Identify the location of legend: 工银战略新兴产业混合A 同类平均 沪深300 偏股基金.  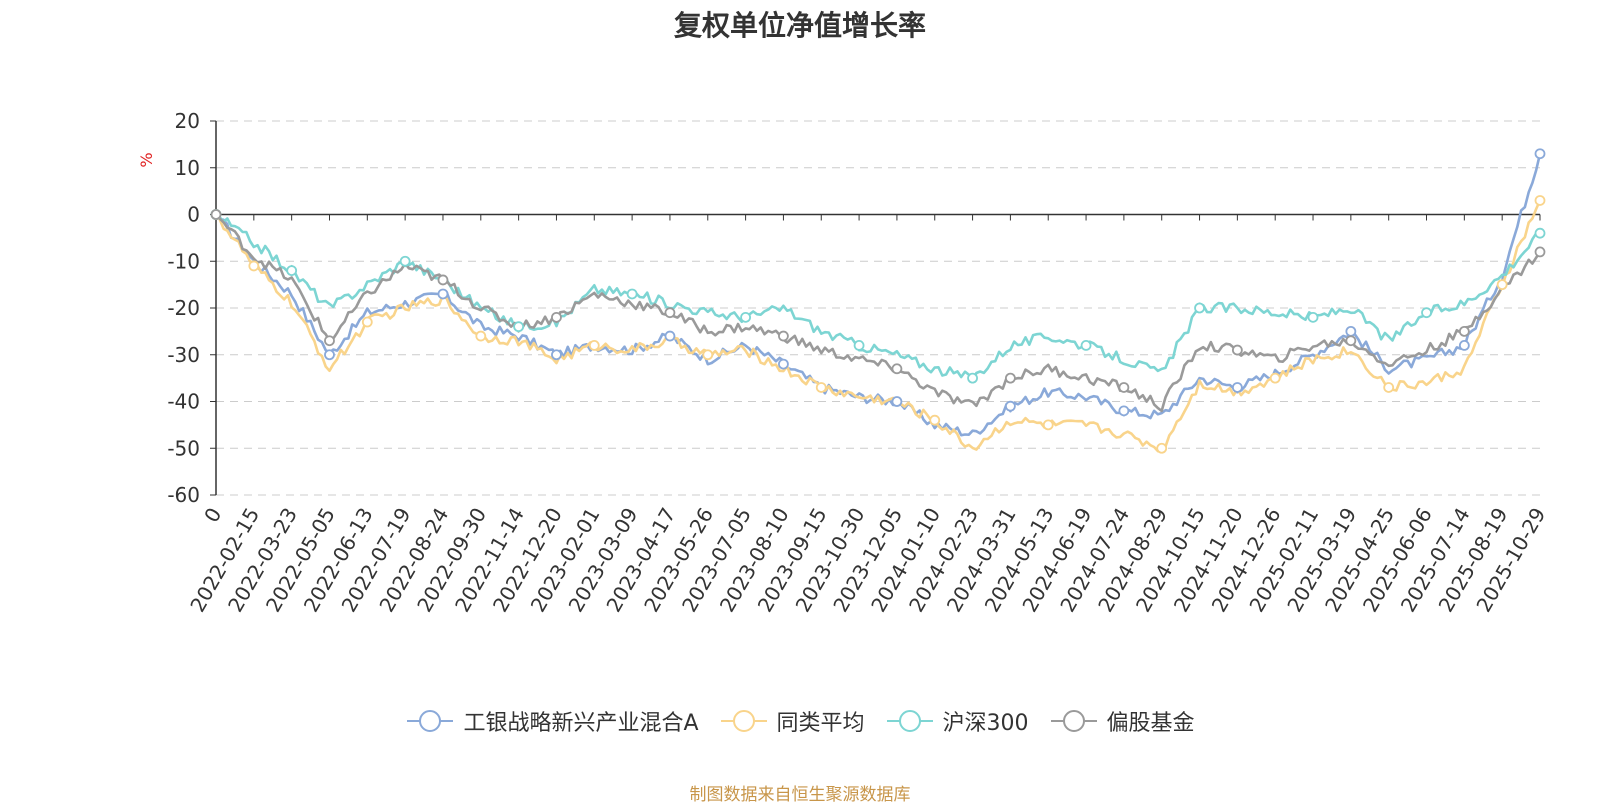
(800, 721).